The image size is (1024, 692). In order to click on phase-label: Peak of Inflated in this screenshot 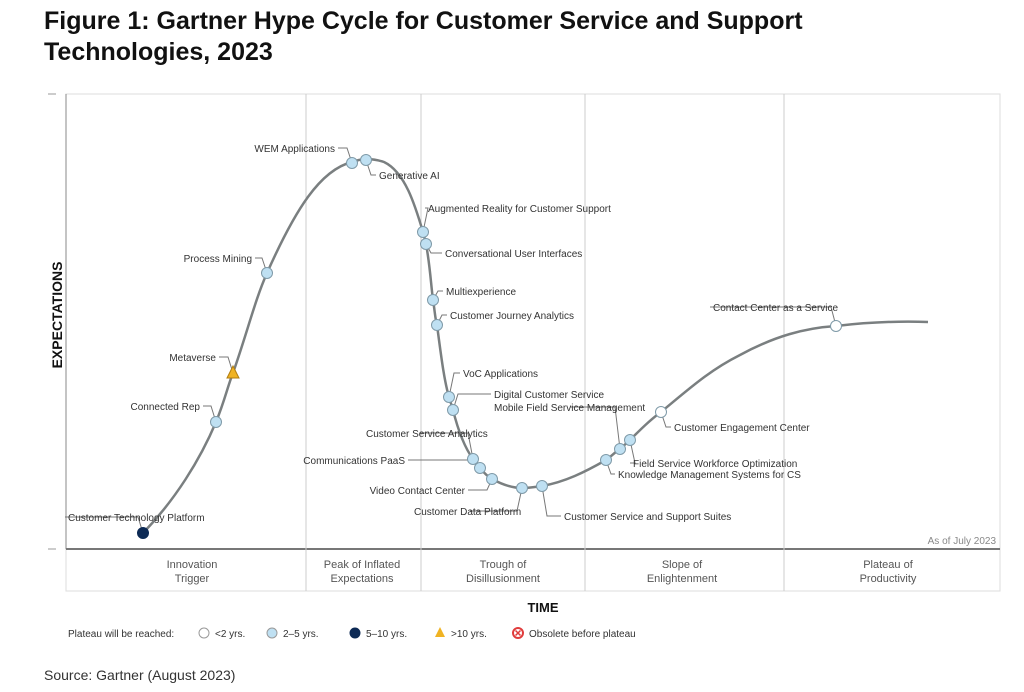, I will do `click(362, 565)`.